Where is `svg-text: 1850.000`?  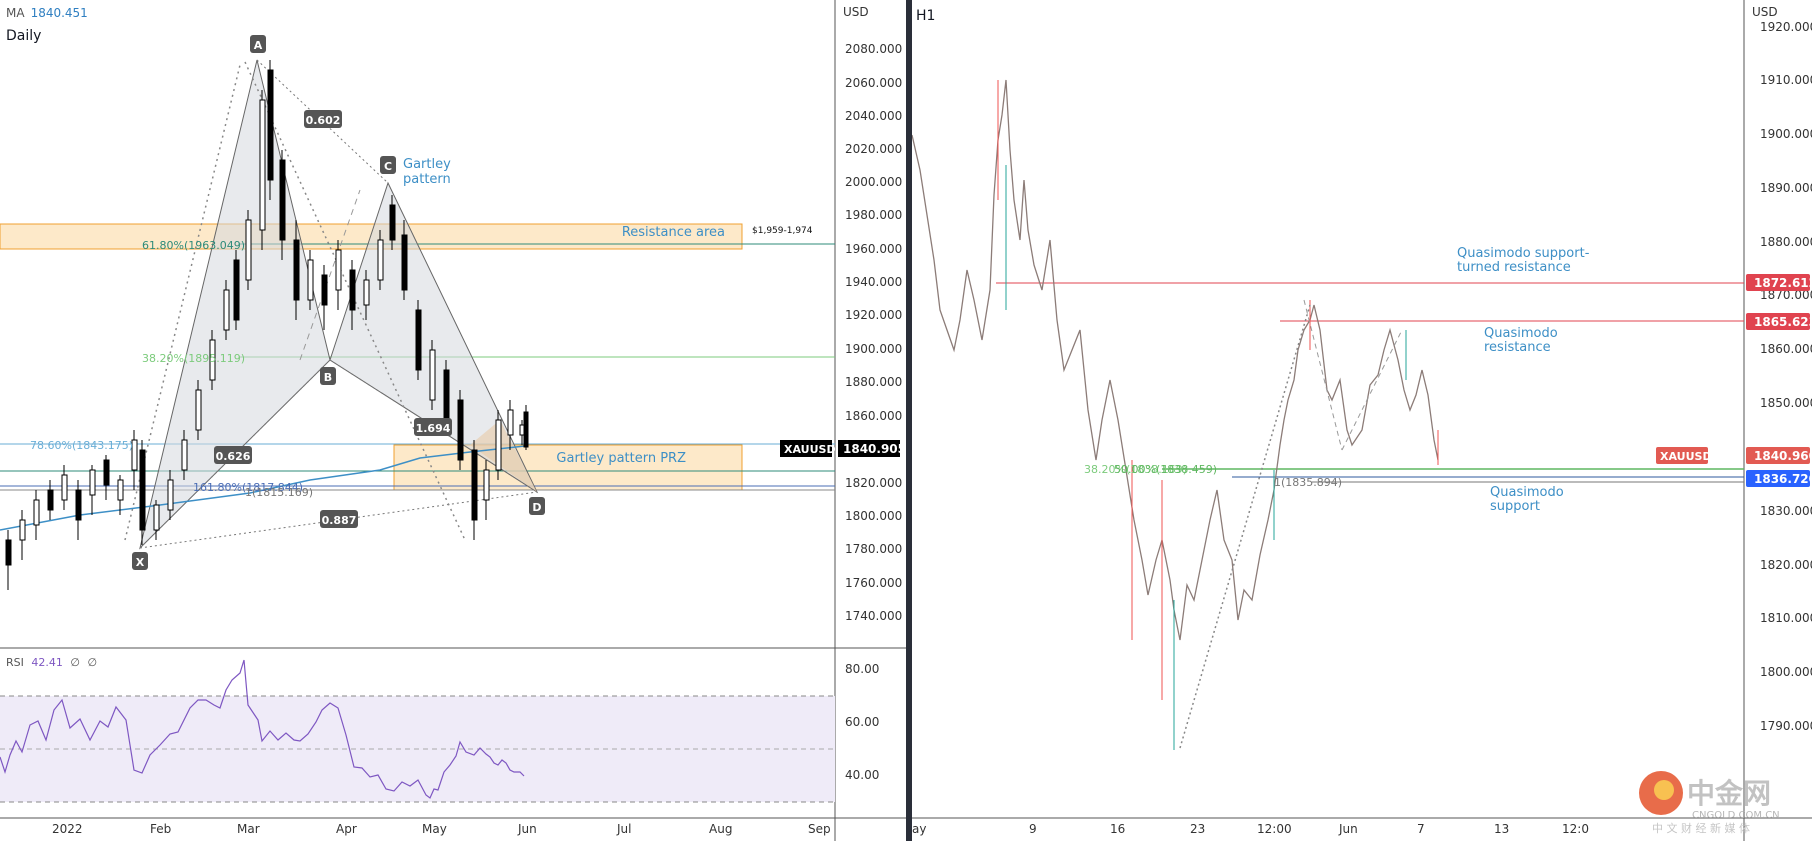
svg-text: 1850.000 is located at coordinates (1786, 403).